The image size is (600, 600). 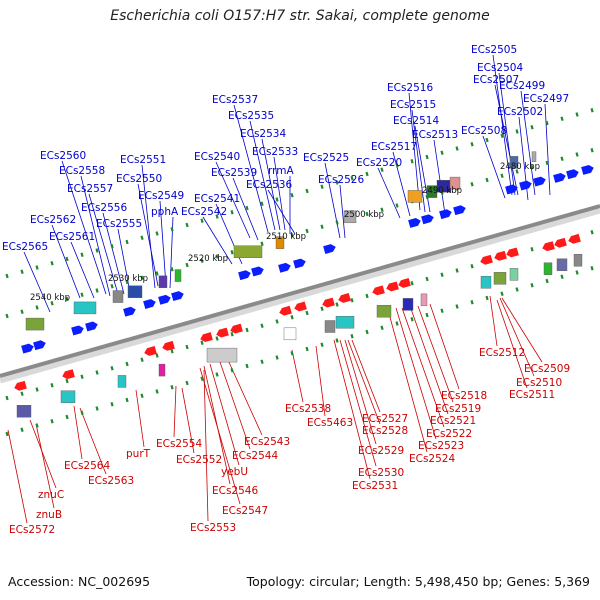 What do you see at coordinates (138, 454) in the screenshot?
I see `reverse-gene-label: purT` at bounding box center [138, 454].